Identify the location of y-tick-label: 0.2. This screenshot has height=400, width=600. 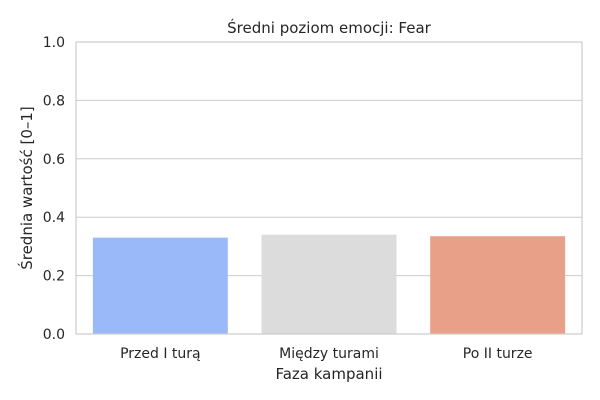
(54, 277).